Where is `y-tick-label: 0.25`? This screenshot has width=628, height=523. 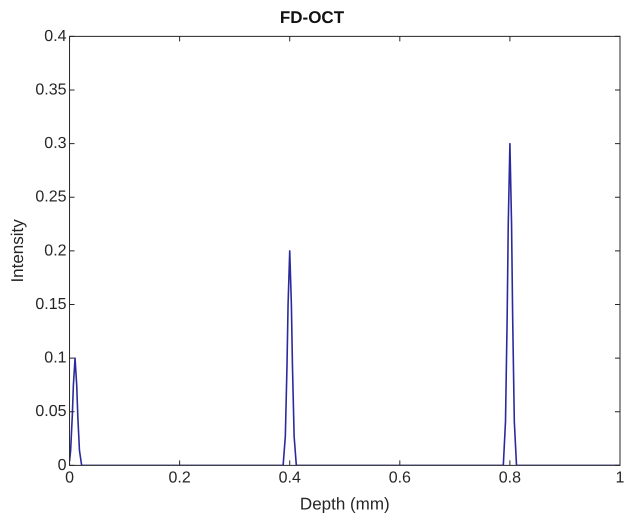
y-tick-label: 0.25 is located at coordinates (51, 197).